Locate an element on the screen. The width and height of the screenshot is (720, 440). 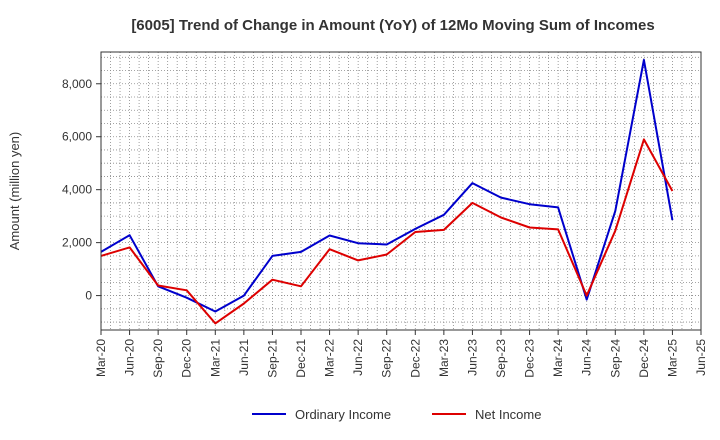
y-axis-ticks: 0 2,000 4,000 6,000 8,000 is located at coordinates (81, 190).